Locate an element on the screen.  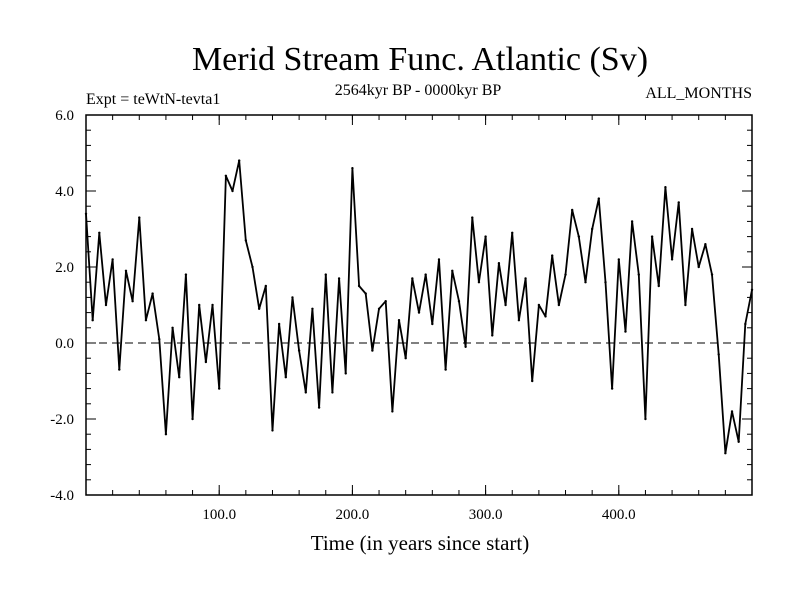
y-tick-label: 2.0 is located at coordinates (64, 268).